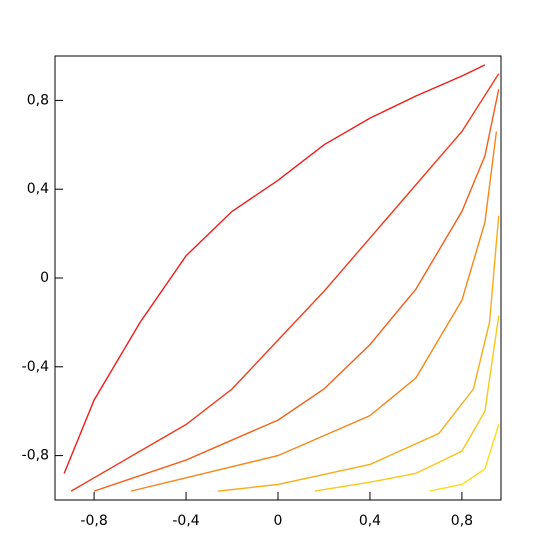 This screenshot has width=556, height=560. I want to click on y-tick-label: 0,4, so click(38, 189).